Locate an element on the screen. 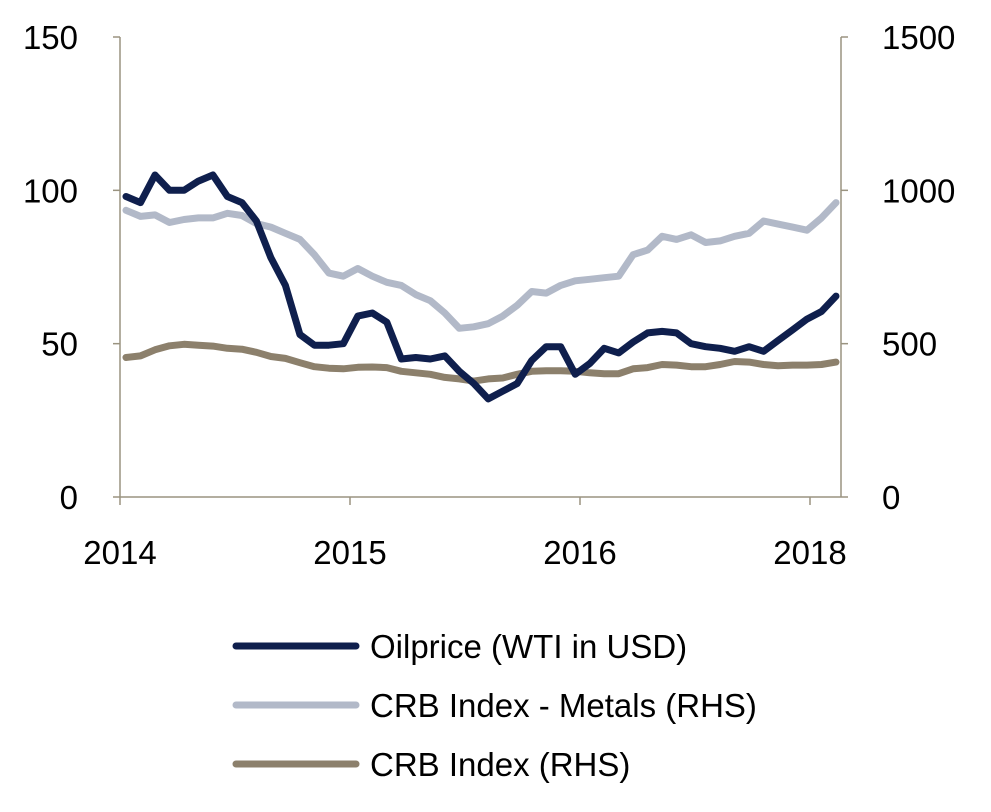 The image size is (991, 812). legend-label-1: CRB Index - Metals (RHS) is located at coordinates (563, 705).